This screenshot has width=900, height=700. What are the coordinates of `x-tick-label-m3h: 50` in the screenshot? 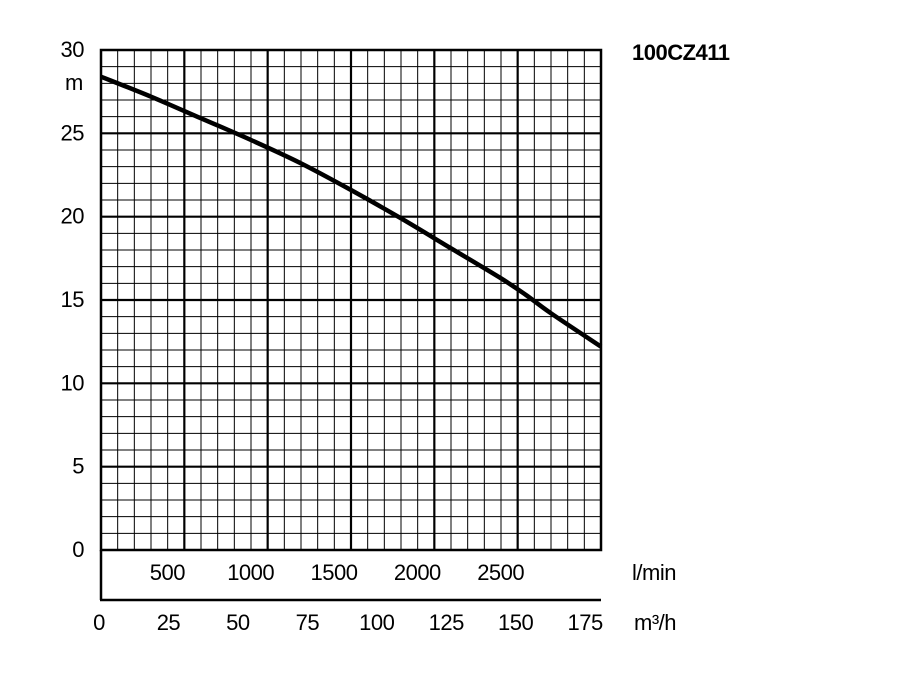 It's located at (238, 622).